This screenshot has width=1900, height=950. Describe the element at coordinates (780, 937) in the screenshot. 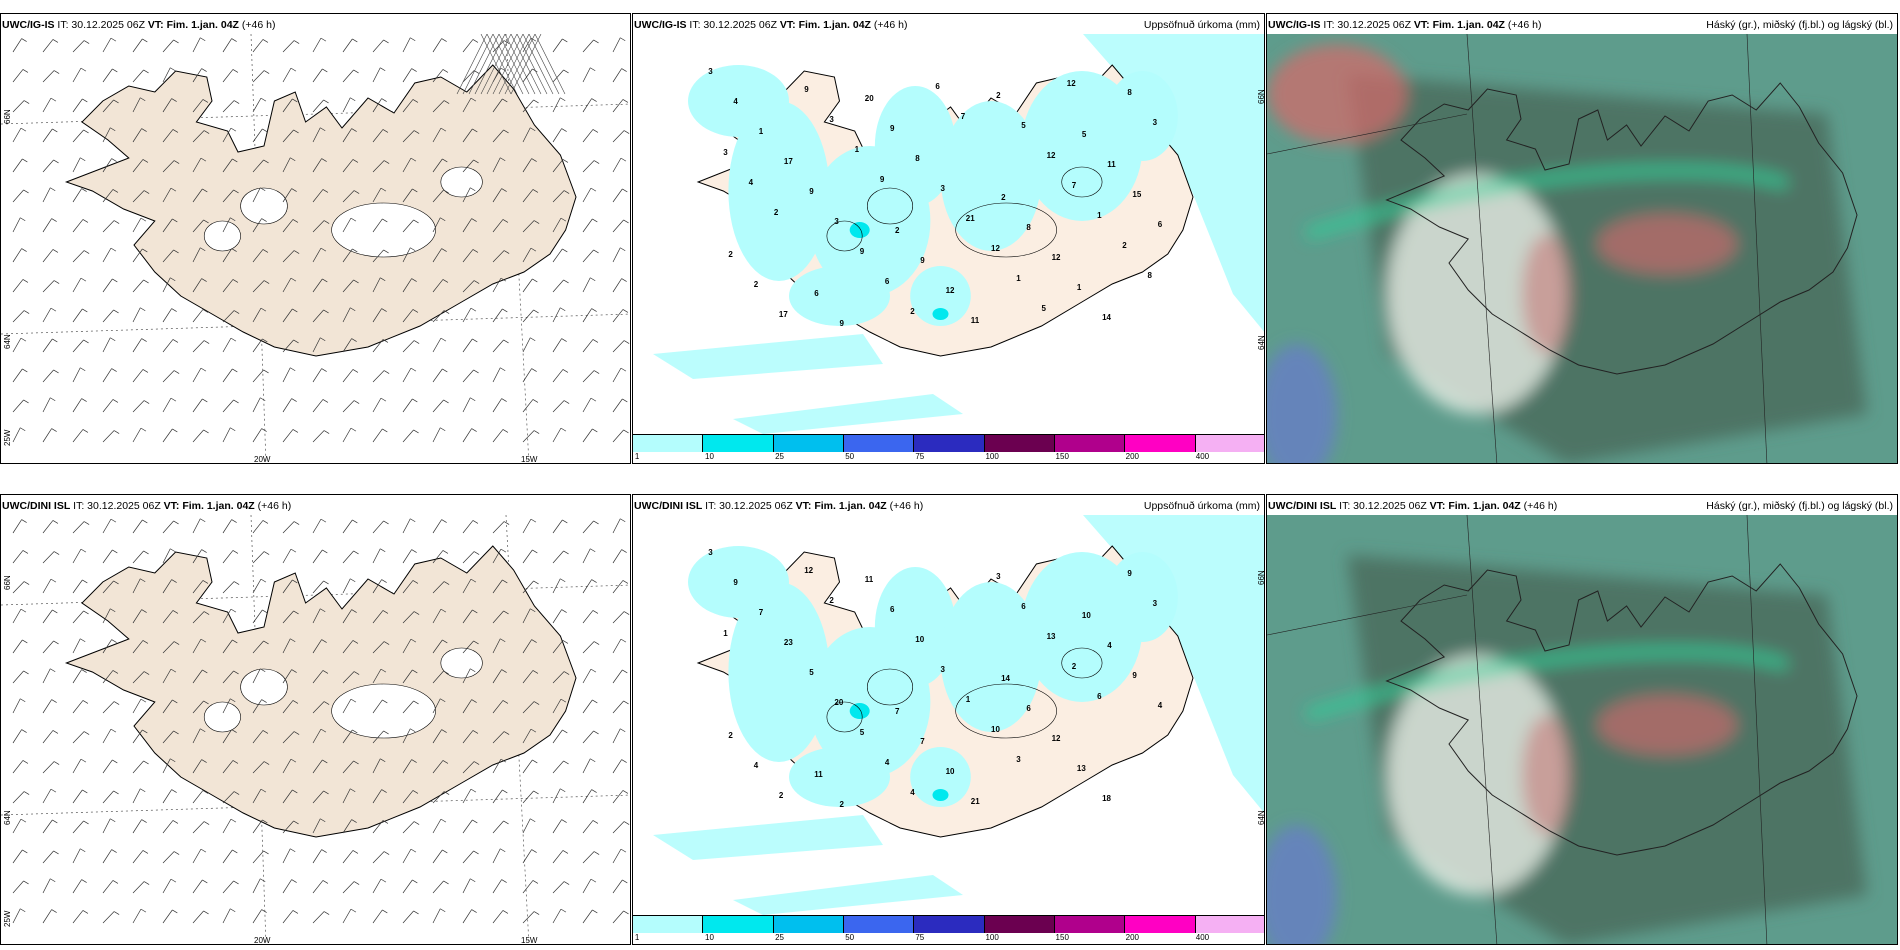

I see `colorbar-tick-label: 25` at that location.